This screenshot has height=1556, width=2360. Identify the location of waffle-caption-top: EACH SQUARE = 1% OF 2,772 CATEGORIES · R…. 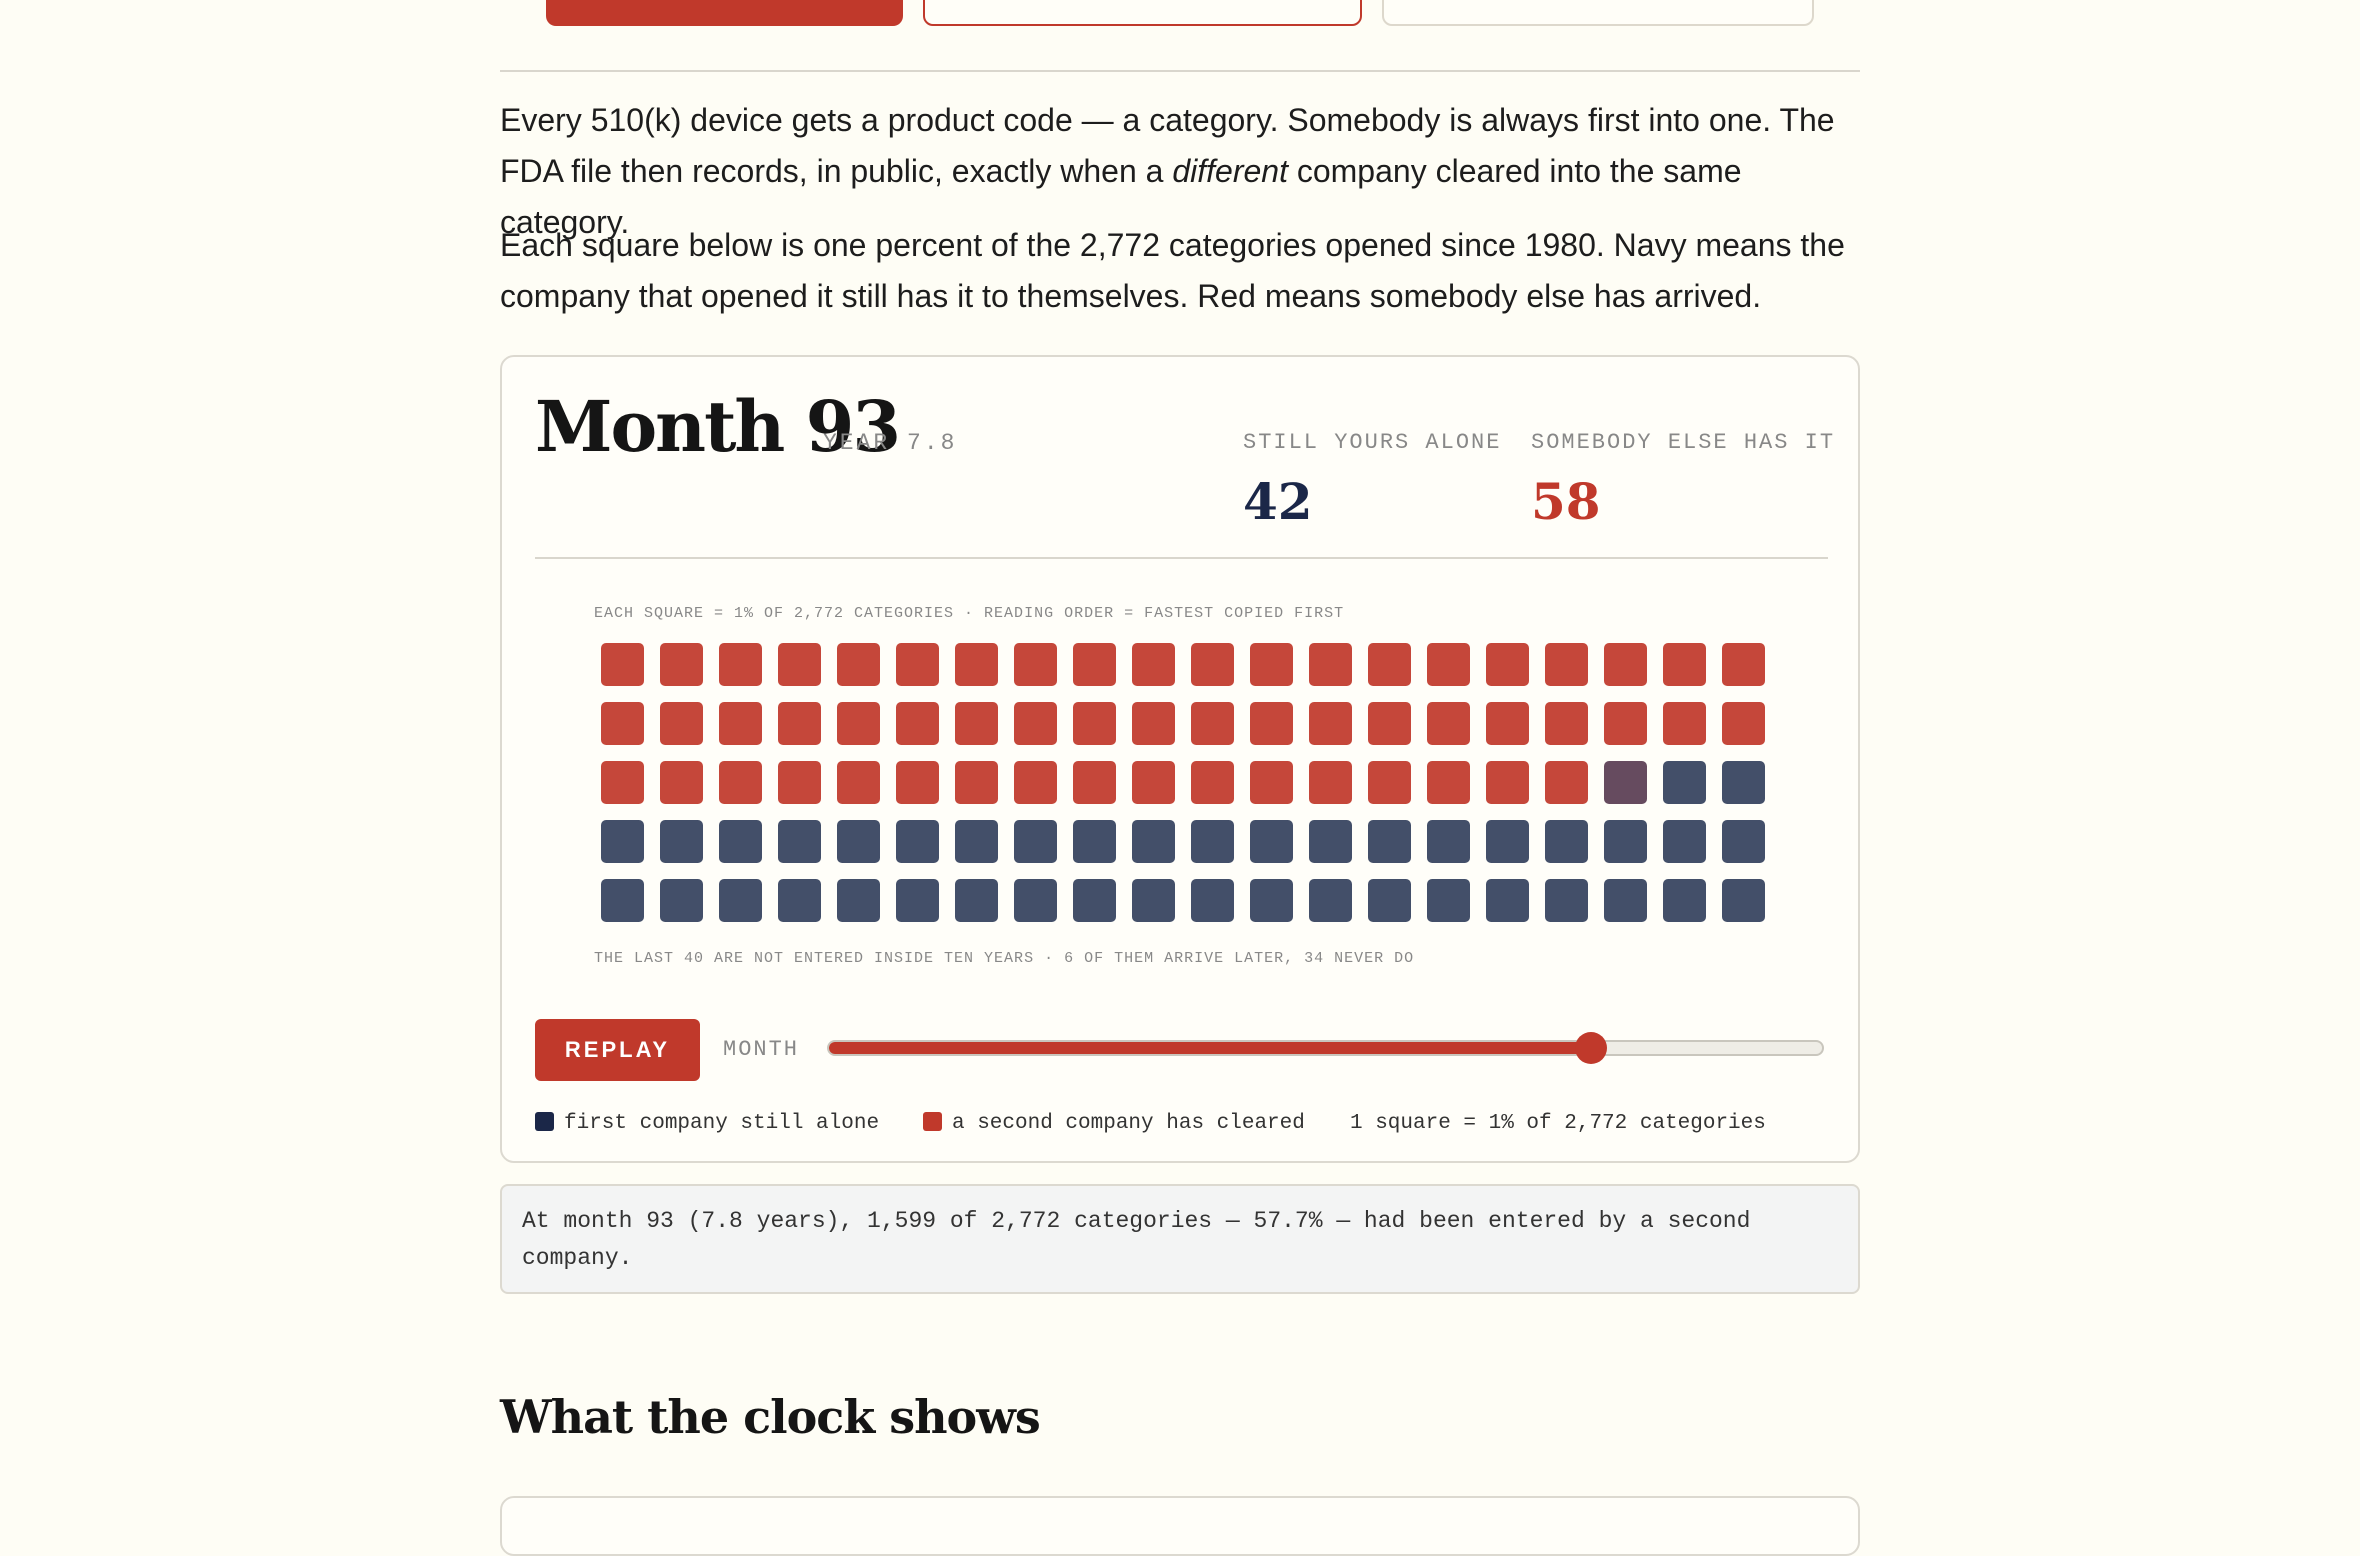
(969, 613).